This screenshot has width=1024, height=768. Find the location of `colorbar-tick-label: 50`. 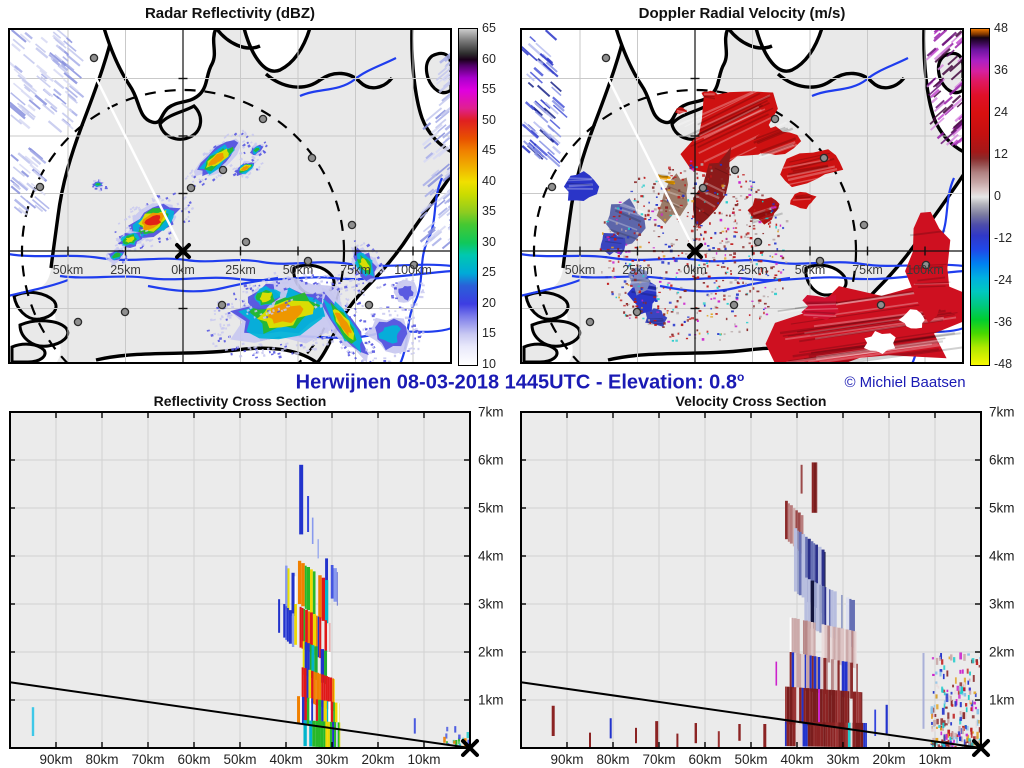

colorbar-tick-label: 50 is located at coordinates (489, 119).